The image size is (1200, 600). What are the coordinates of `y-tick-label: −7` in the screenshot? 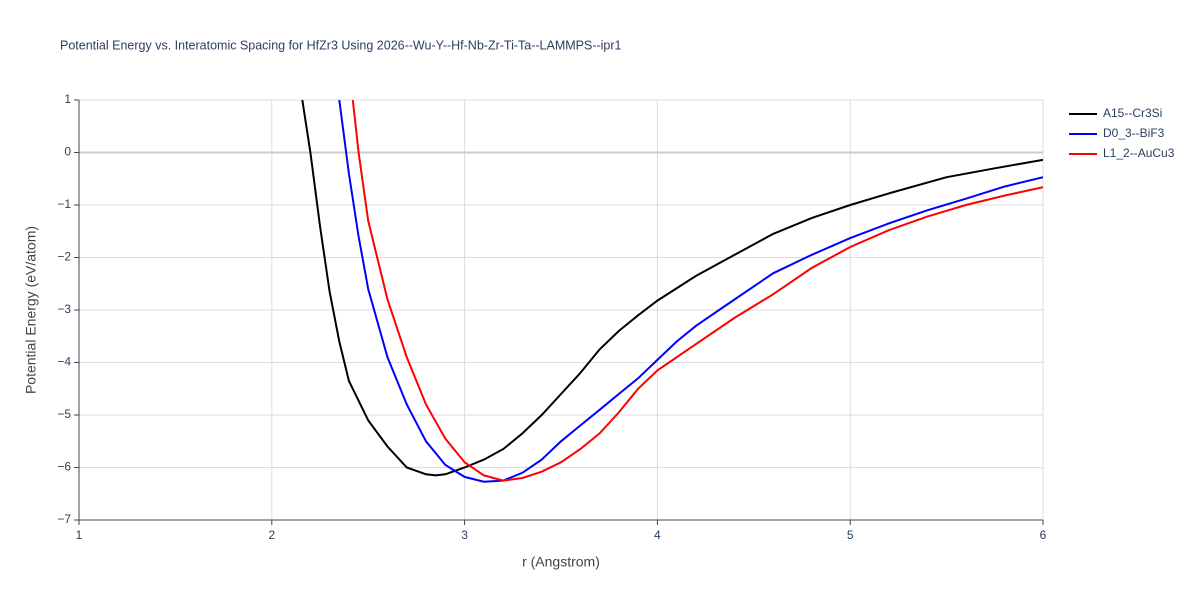 It's located at (64, 519).